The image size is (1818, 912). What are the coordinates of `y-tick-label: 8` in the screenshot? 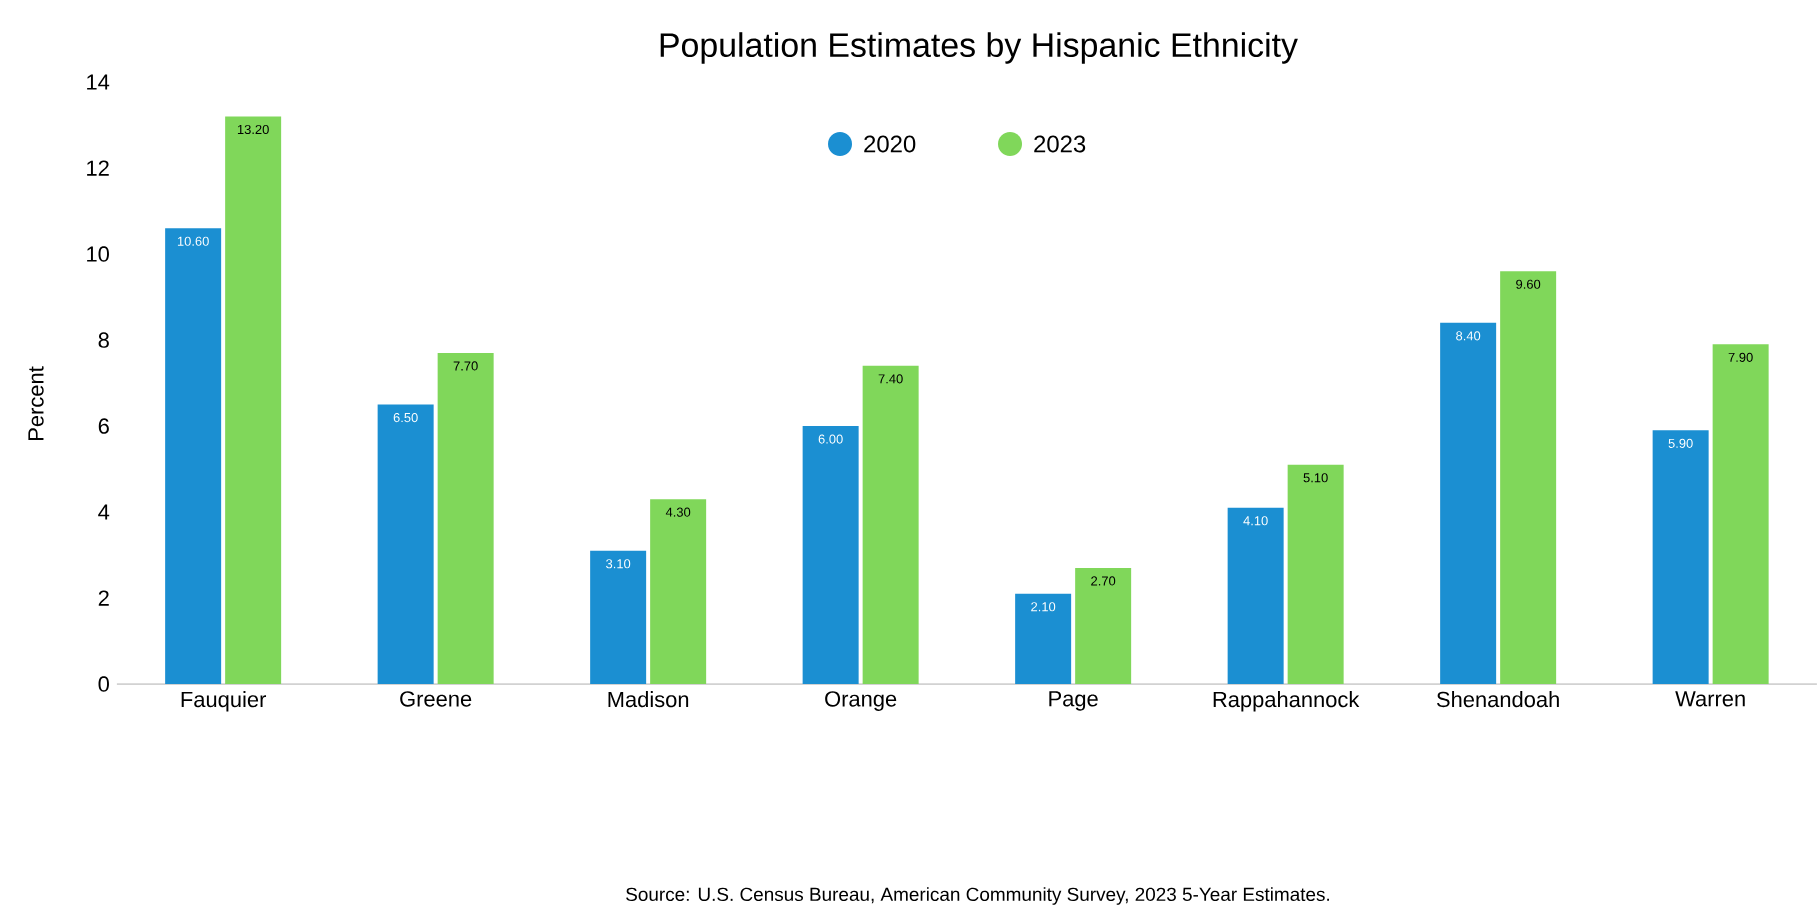 It's located at (103, 340).